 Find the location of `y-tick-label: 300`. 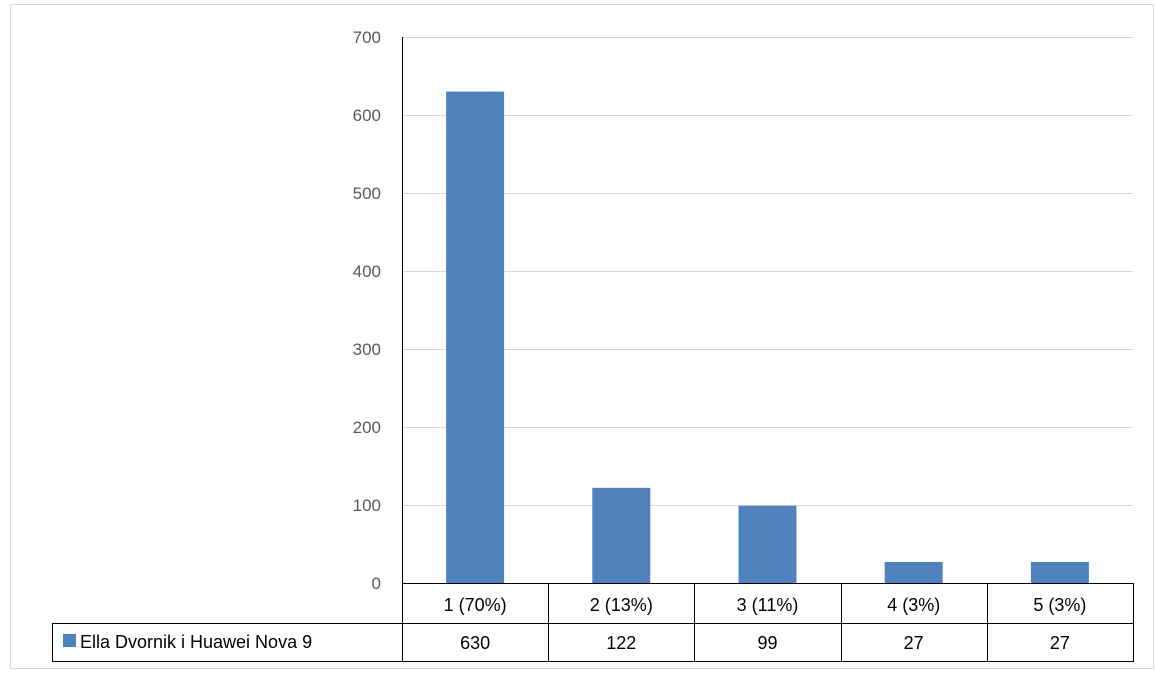

y-tick-label: 300 is located at coordinates (367, 349).